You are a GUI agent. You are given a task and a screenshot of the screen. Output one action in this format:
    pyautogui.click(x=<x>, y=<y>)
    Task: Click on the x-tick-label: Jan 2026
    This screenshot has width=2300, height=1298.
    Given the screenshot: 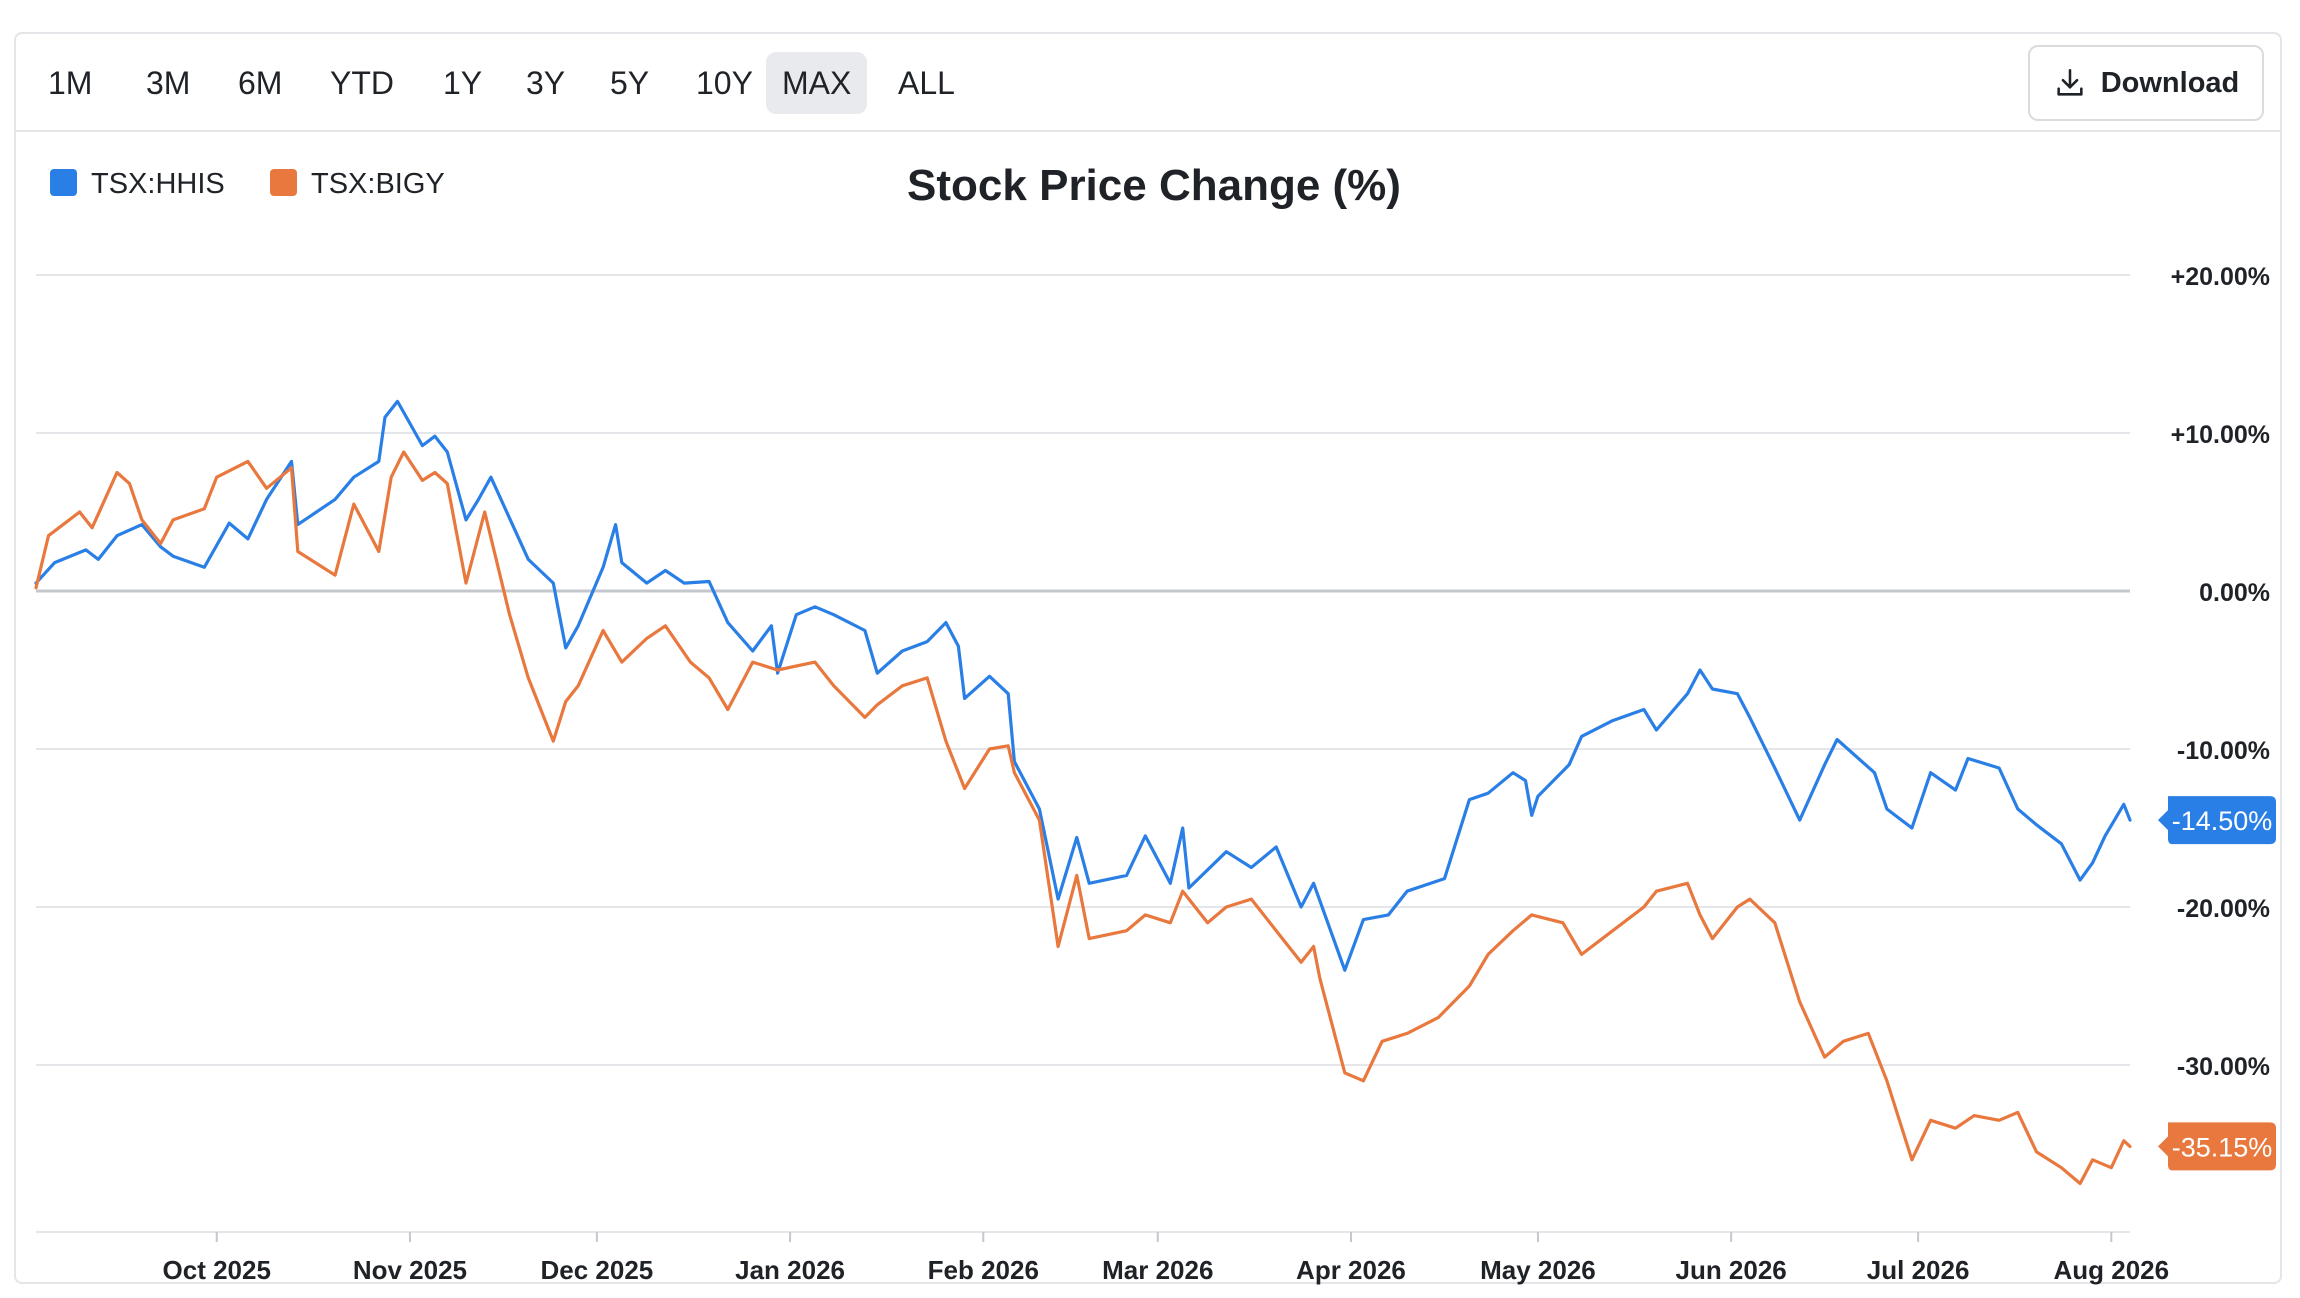 What is the action you would take?
    pyautogui.click(x=790, y=1270)
    